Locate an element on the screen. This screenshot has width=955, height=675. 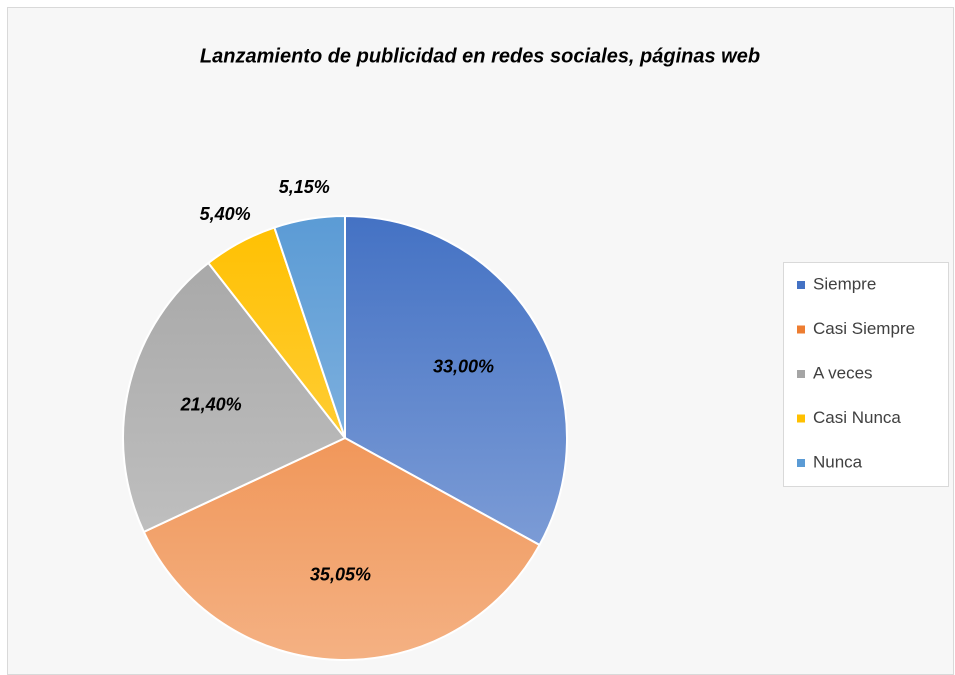
data-label: 35,05% is located at coordinates (340, 574).